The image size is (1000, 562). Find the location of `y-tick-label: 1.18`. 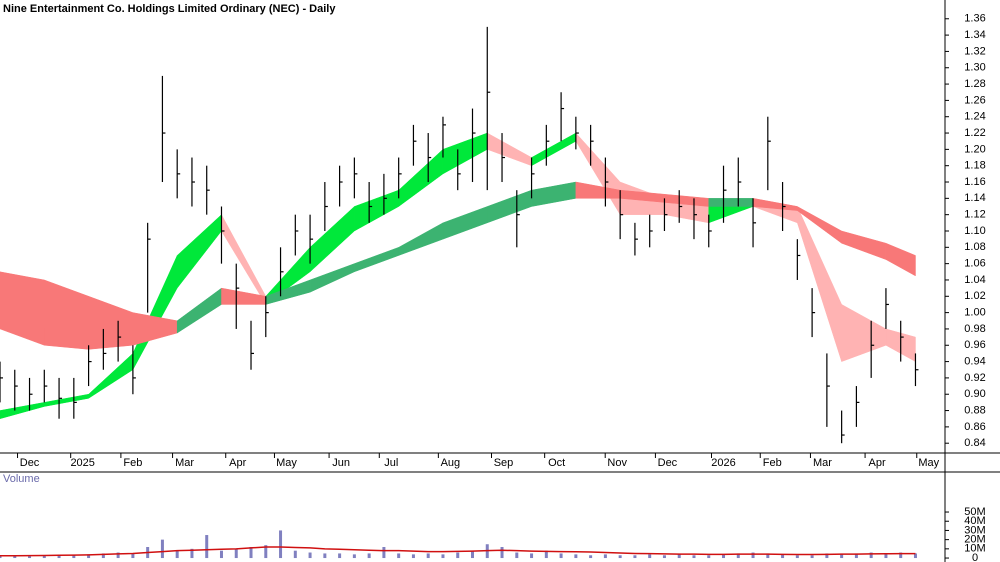

y-tick-label: 1.18 is located at coordinates (974, 166).